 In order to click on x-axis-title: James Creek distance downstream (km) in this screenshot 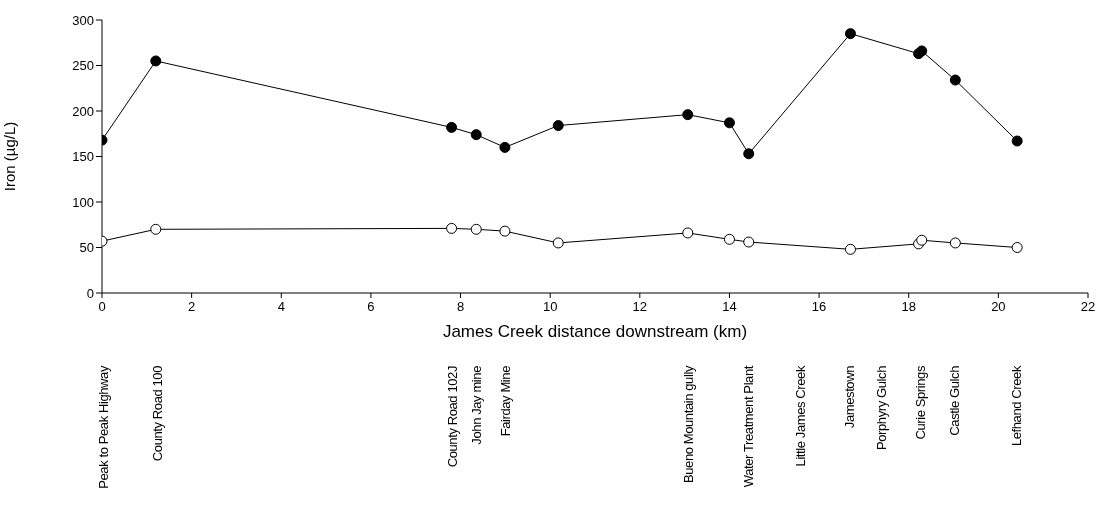, I will do `click(595, 332)`.